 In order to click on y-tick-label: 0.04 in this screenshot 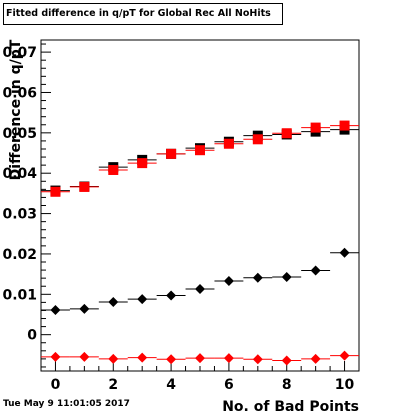, I will do `click(19, 174)`.